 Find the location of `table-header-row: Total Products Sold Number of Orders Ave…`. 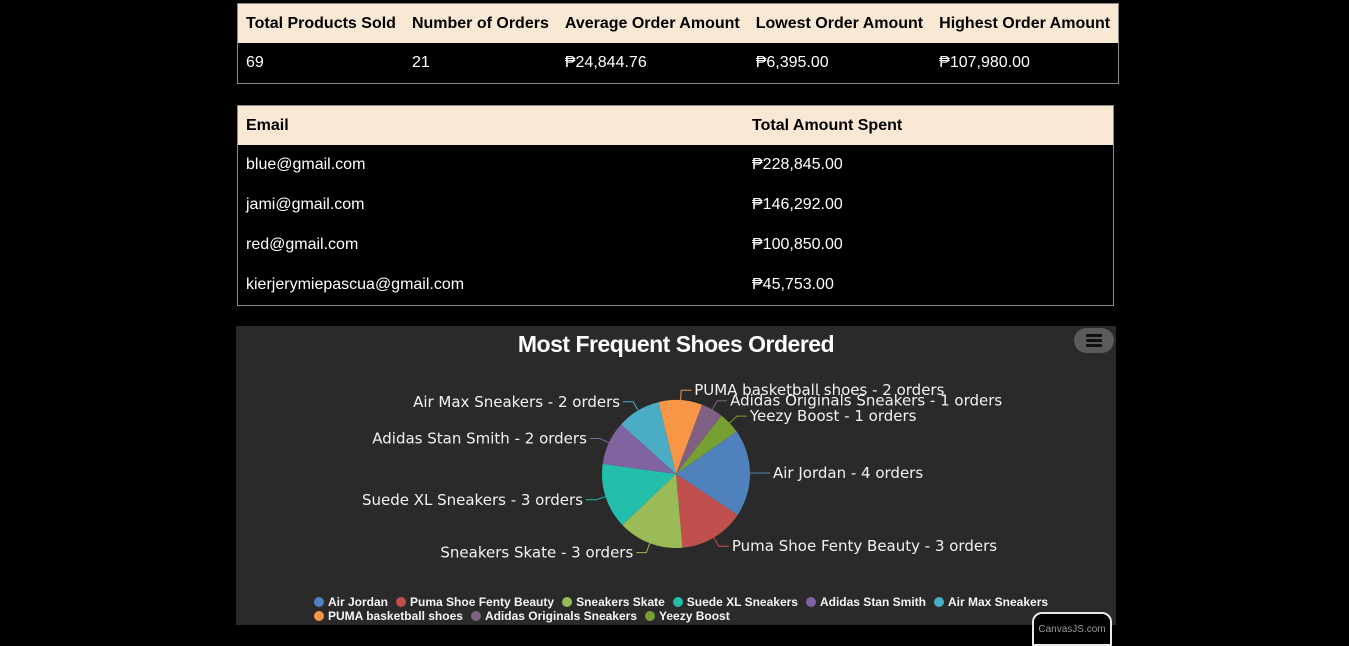

table-header-row: Total Products Sold Number of Orders Ave… is located at coordinates (678, 24).